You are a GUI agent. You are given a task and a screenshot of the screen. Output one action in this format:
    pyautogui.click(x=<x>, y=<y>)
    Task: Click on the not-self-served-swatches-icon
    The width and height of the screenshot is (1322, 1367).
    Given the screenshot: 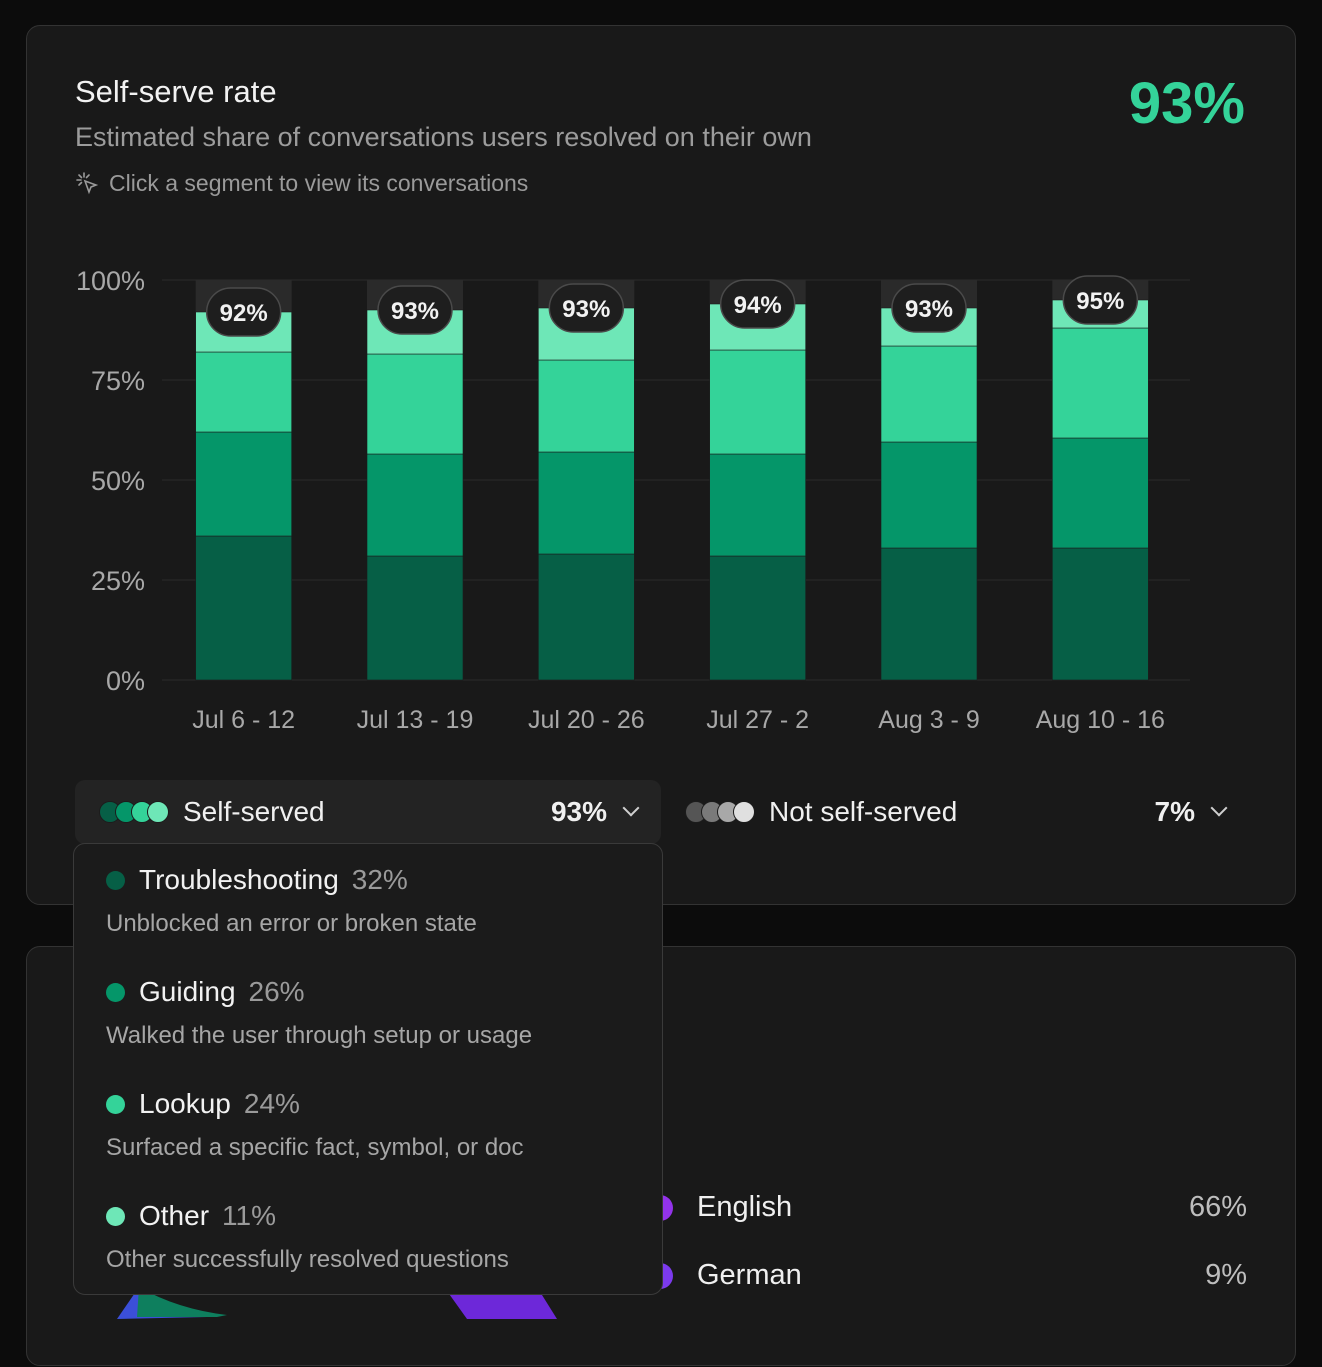 What is the action you would take?
    pyautogui.click(x=720, y=812)
    